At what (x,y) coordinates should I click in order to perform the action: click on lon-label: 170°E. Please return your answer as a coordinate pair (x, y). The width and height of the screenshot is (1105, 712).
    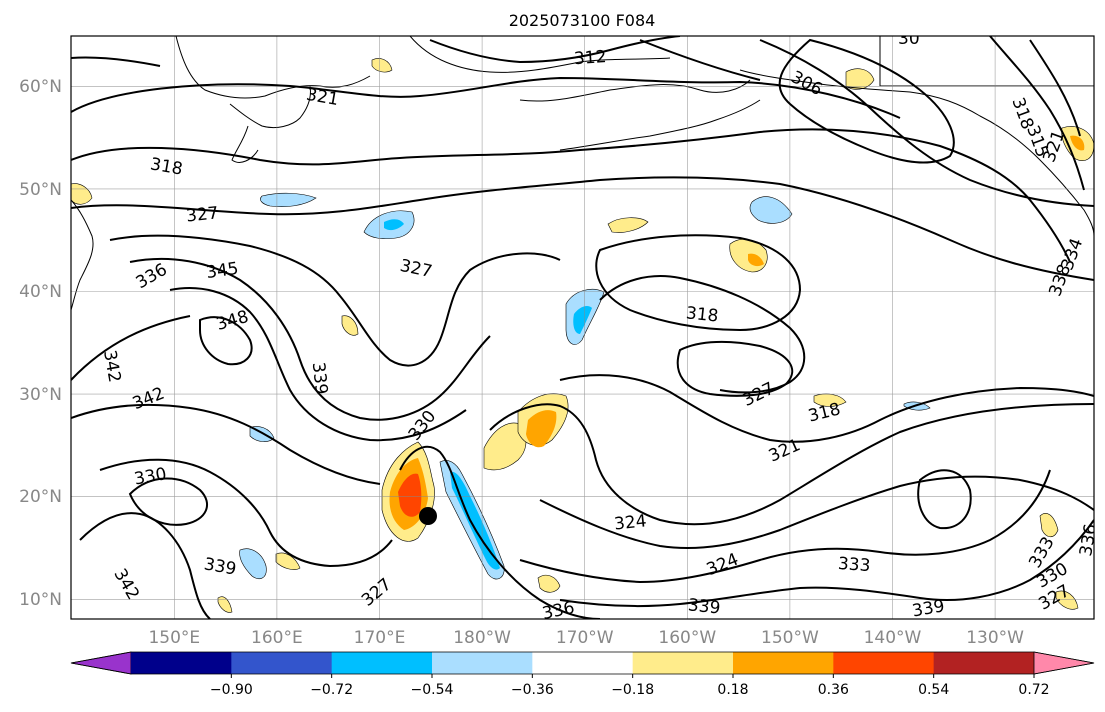
    Looking at the image, I should click on (380, 638).